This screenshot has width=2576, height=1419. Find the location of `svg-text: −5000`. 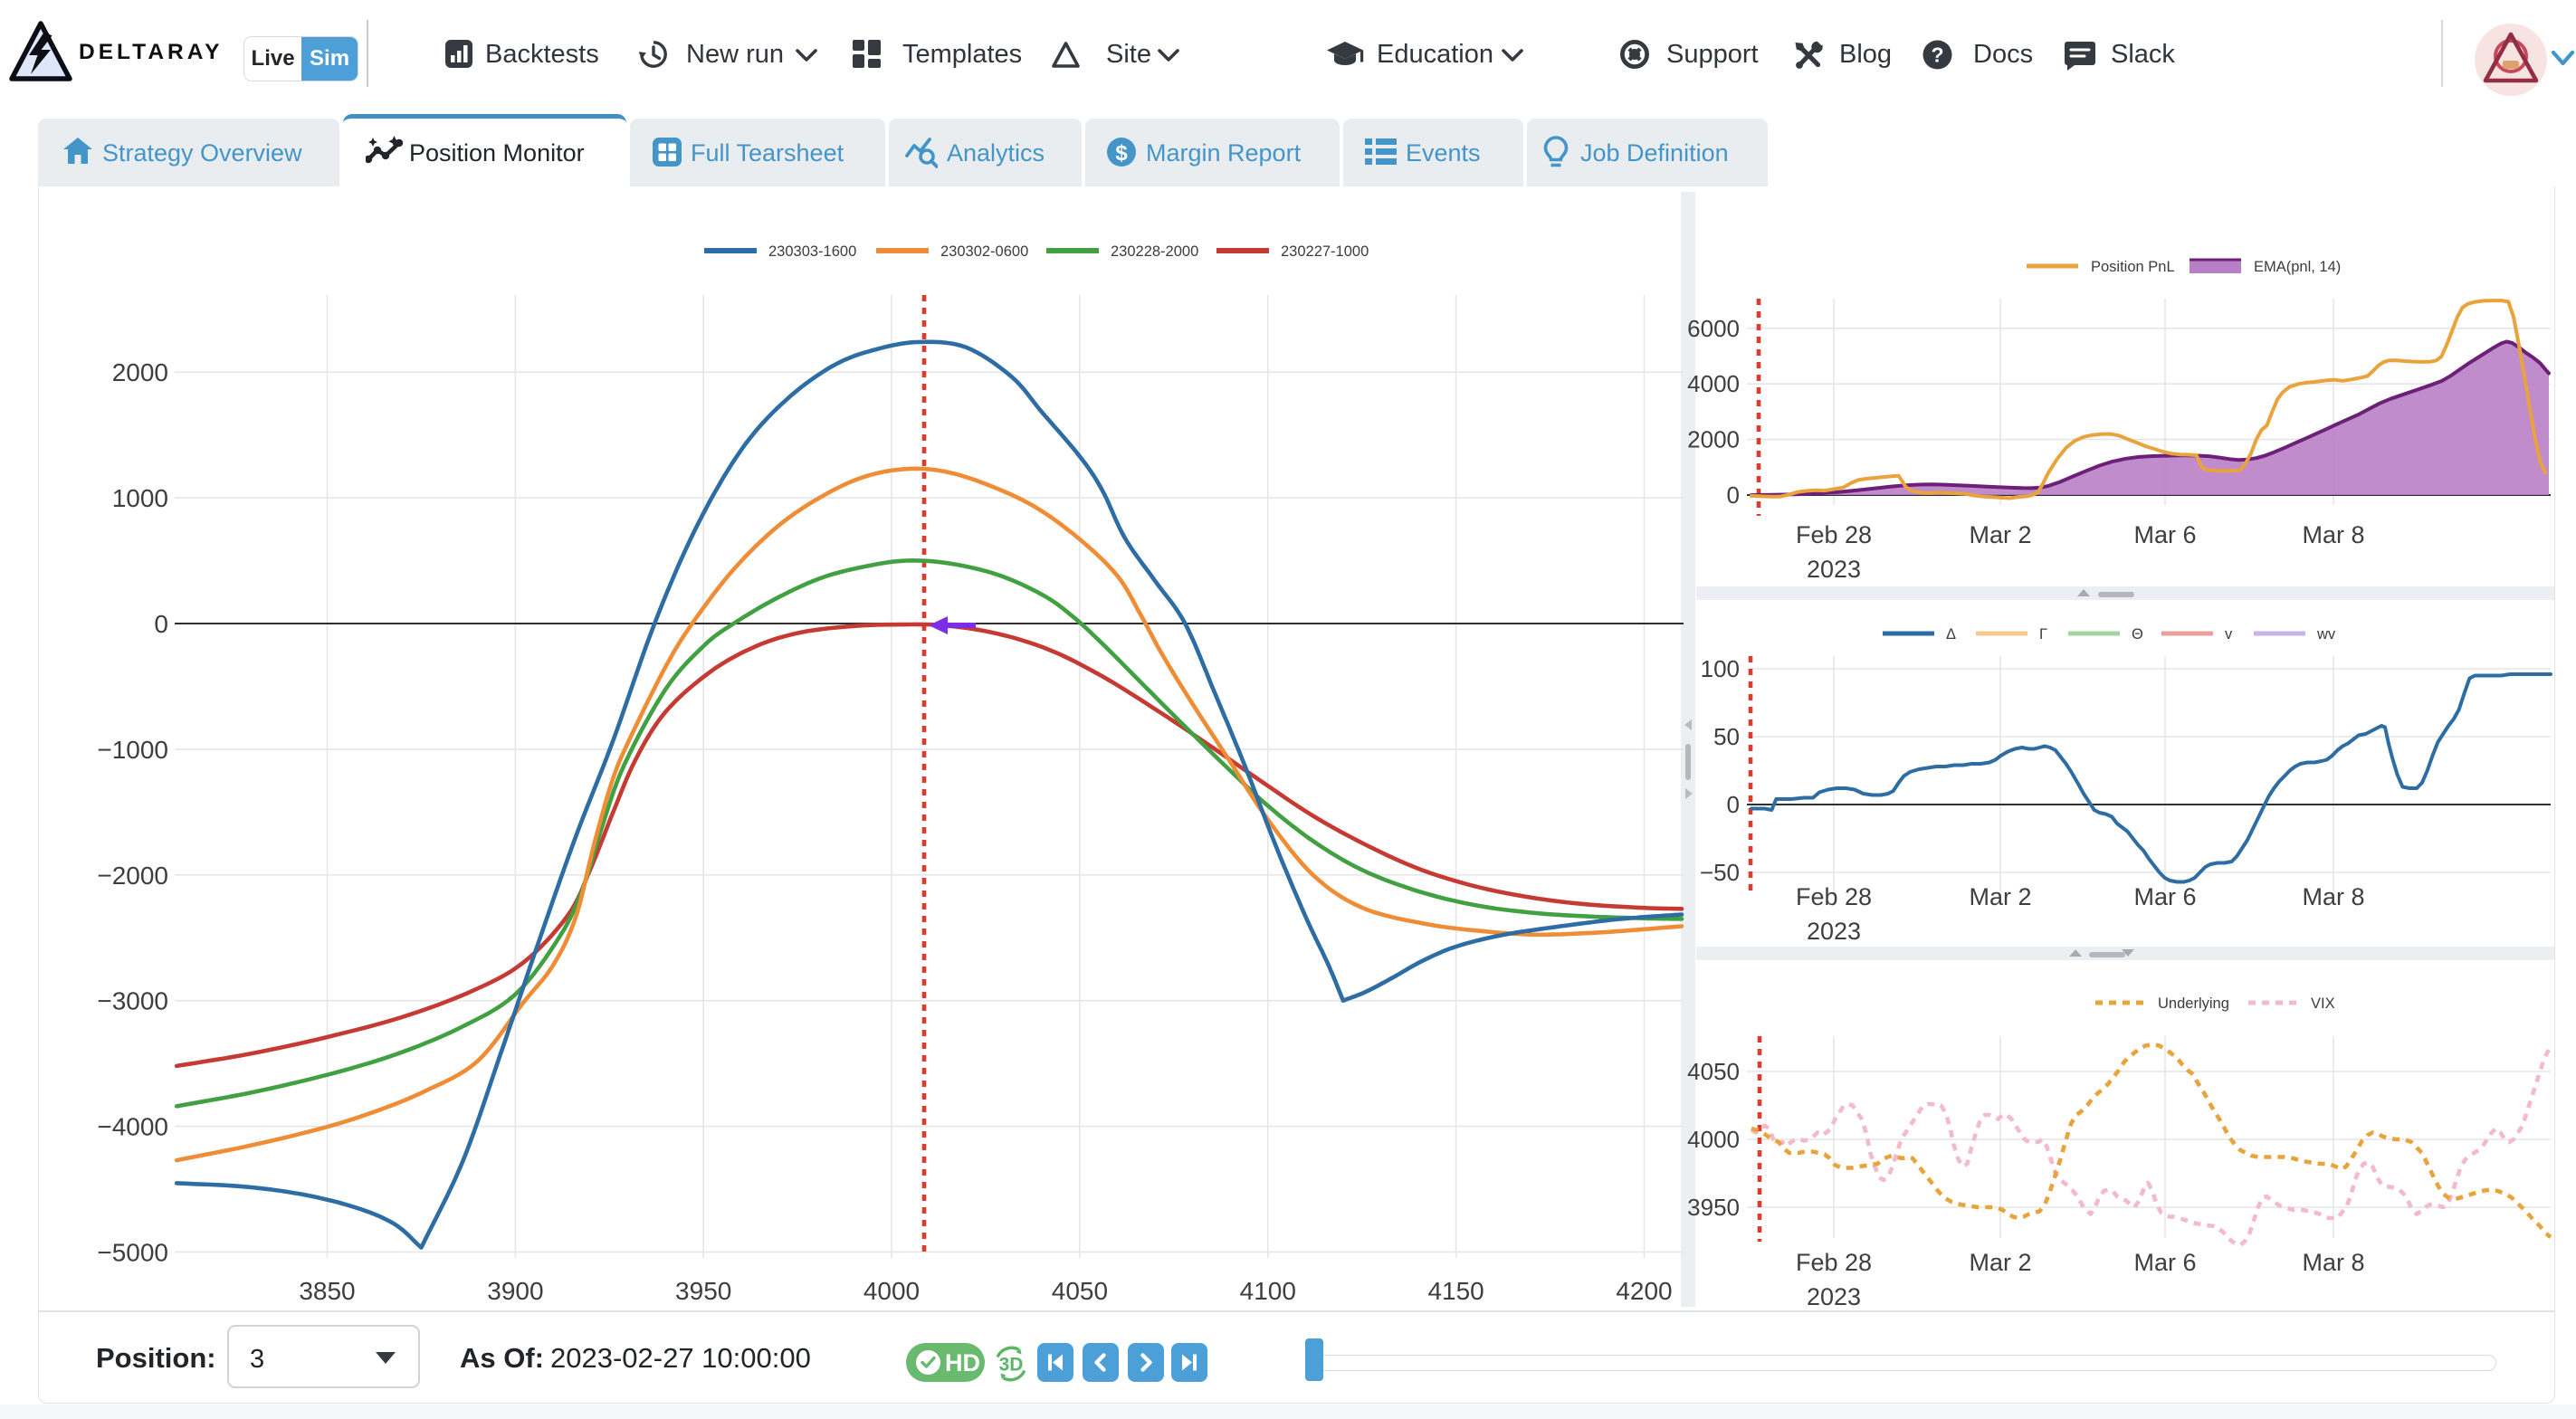

svg-text: −5000 is located at coordinates (132, 1253).